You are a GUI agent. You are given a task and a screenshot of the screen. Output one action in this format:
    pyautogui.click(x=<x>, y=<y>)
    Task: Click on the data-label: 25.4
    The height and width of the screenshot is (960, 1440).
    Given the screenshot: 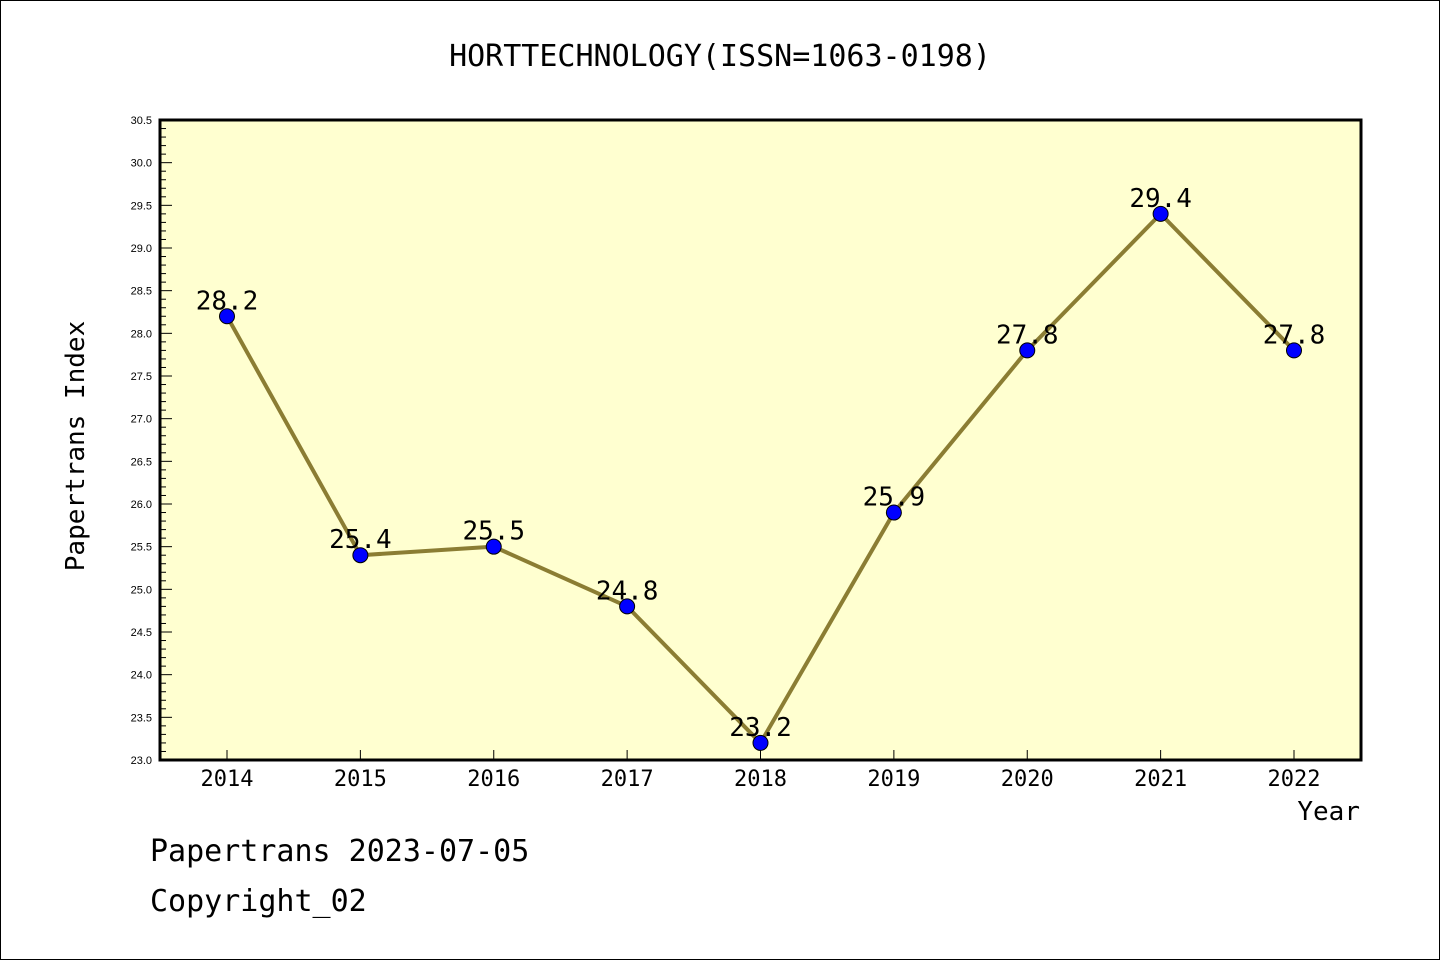 What is the action you would take?
    pyautogui.click(x=360, y=540)
    